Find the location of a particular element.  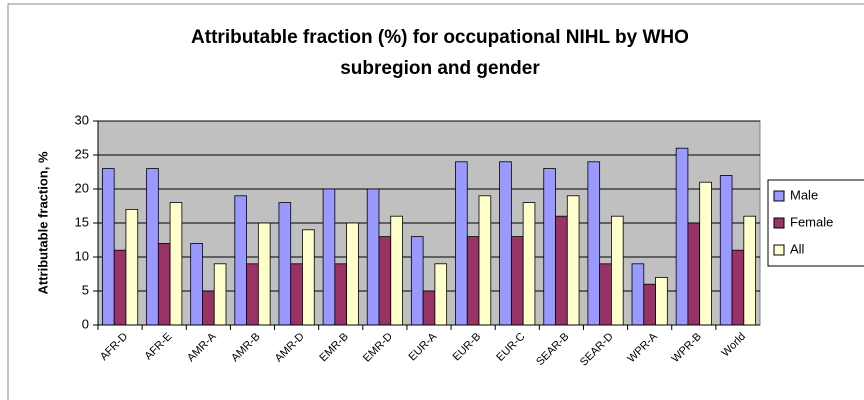

y-tick-label: 25 is located at coordinates (82, 153).